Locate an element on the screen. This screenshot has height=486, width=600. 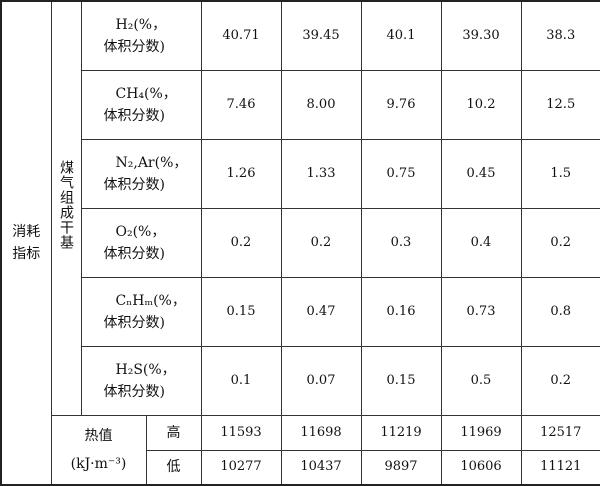
row-label-cell: H₂(%， 体积分数) is located at coordinates (141, 35).